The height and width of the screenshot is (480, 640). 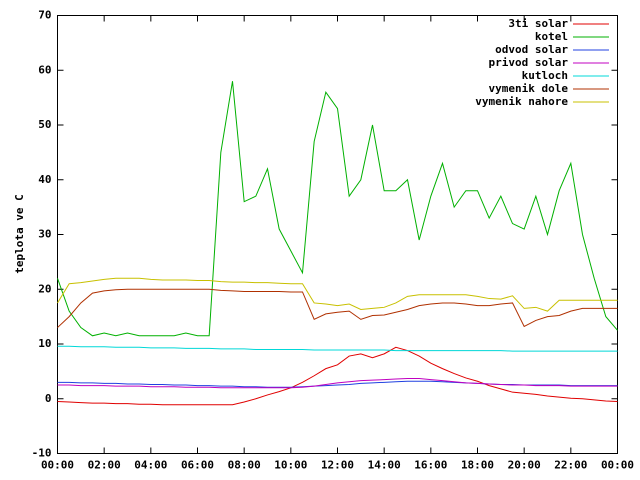 I want to click on y-tick-label: 70, so click(x=44, y=15).